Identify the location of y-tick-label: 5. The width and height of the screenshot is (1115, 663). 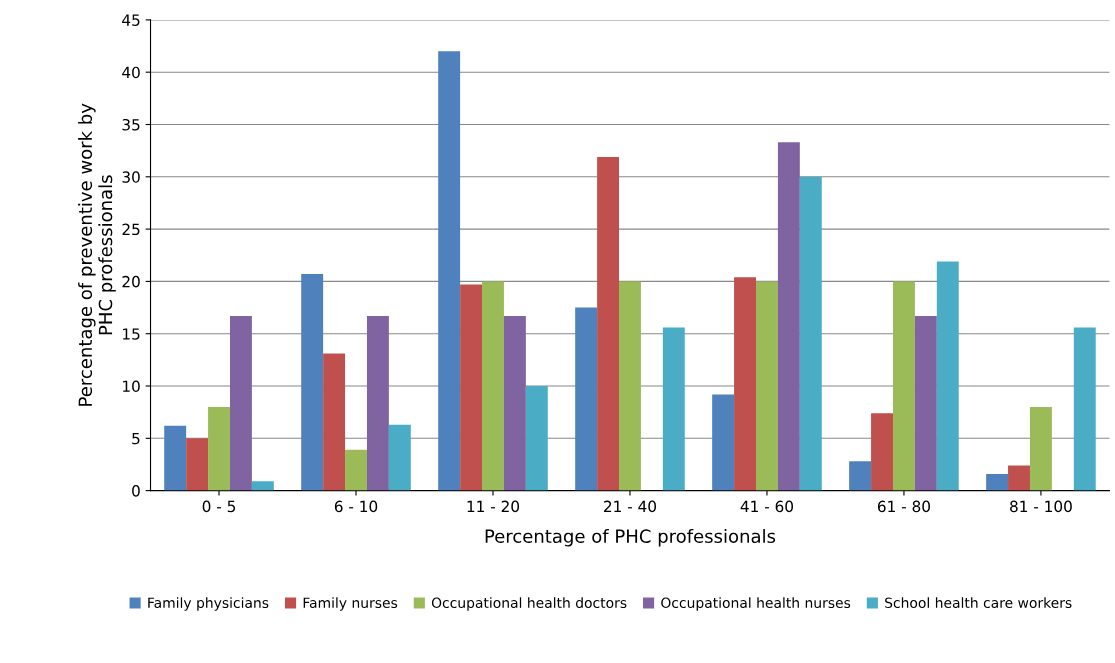
(136, 438).